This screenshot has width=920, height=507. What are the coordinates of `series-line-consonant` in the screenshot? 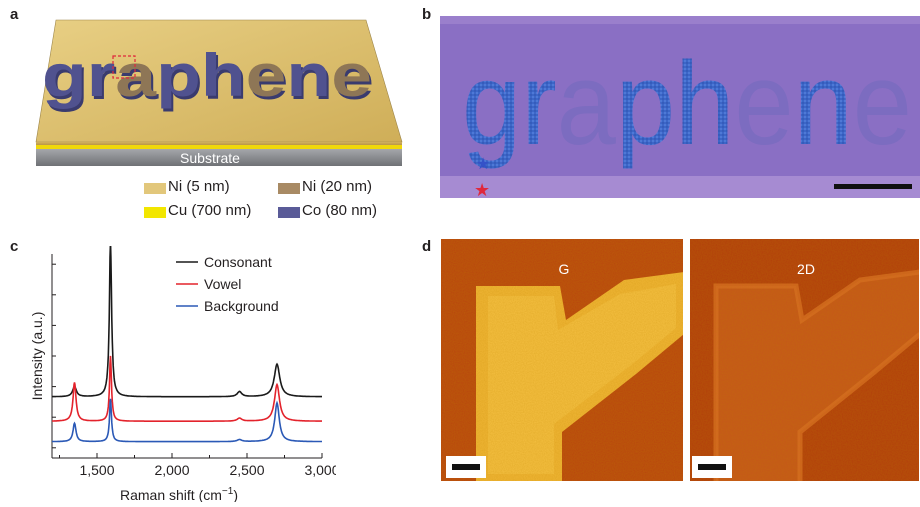 It's located at (187, 319).